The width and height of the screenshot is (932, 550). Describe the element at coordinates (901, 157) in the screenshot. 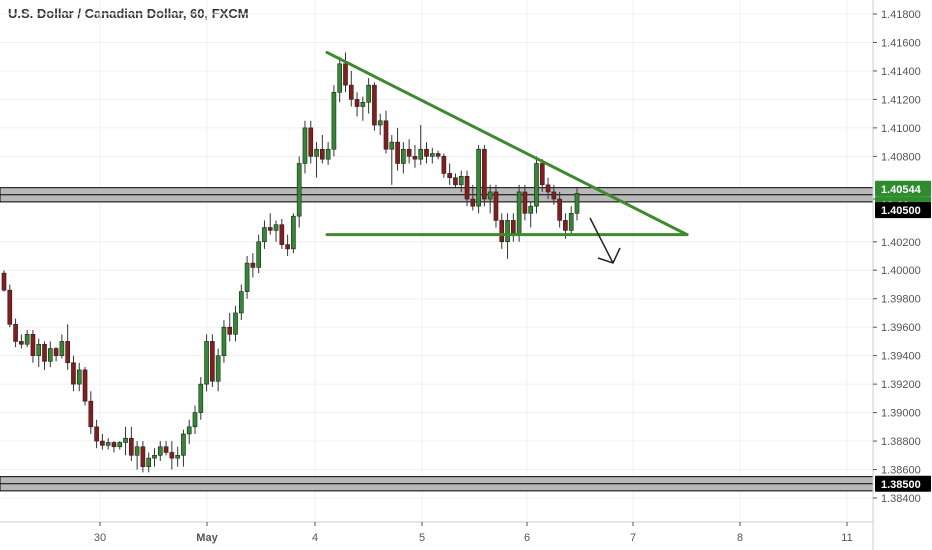

I see `y-tick-label: 1.40800` at that location.